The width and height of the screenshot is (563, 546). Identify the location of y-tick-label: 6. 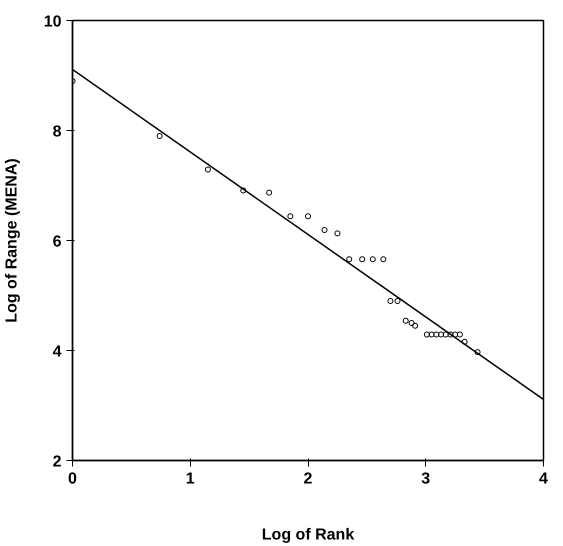
(57, 242).